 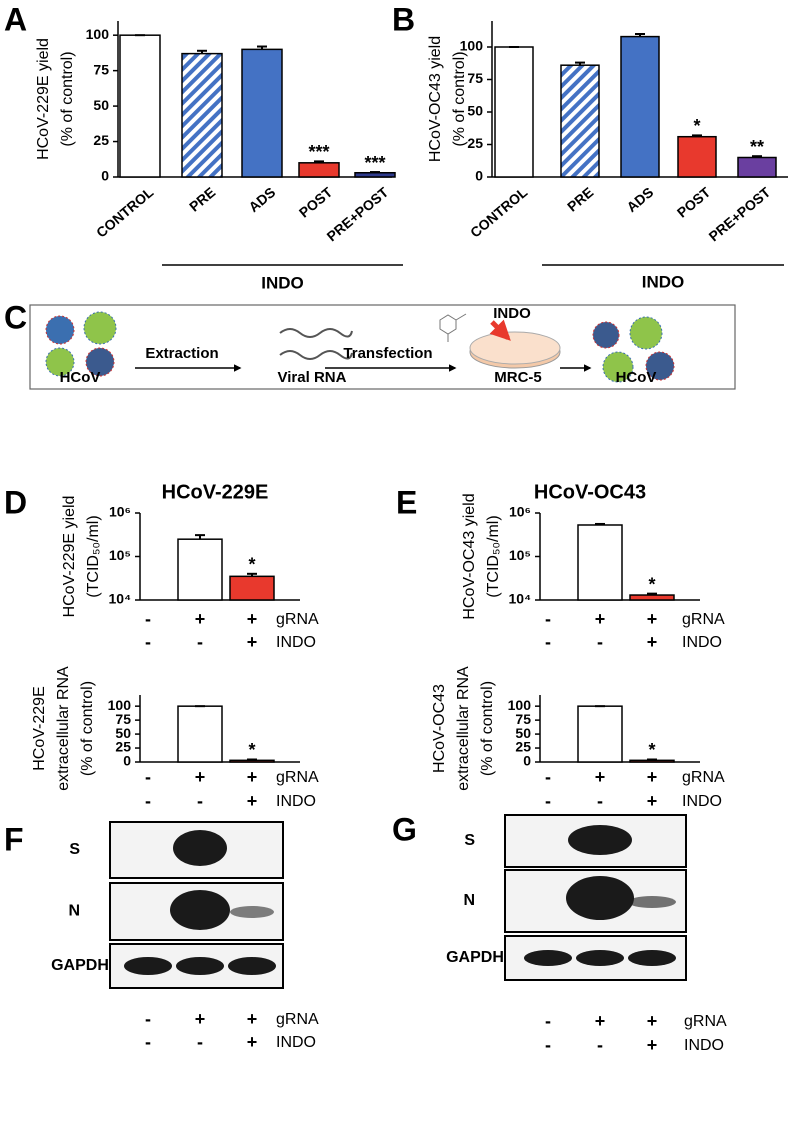 I want to click on virus-icons, so click(x=360, y=347).